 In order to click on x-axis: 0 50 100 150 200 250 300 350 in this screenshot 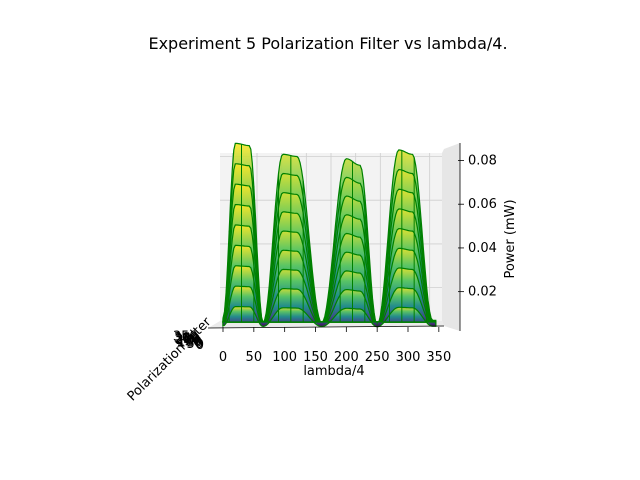, I will do `click(329, 345)`.